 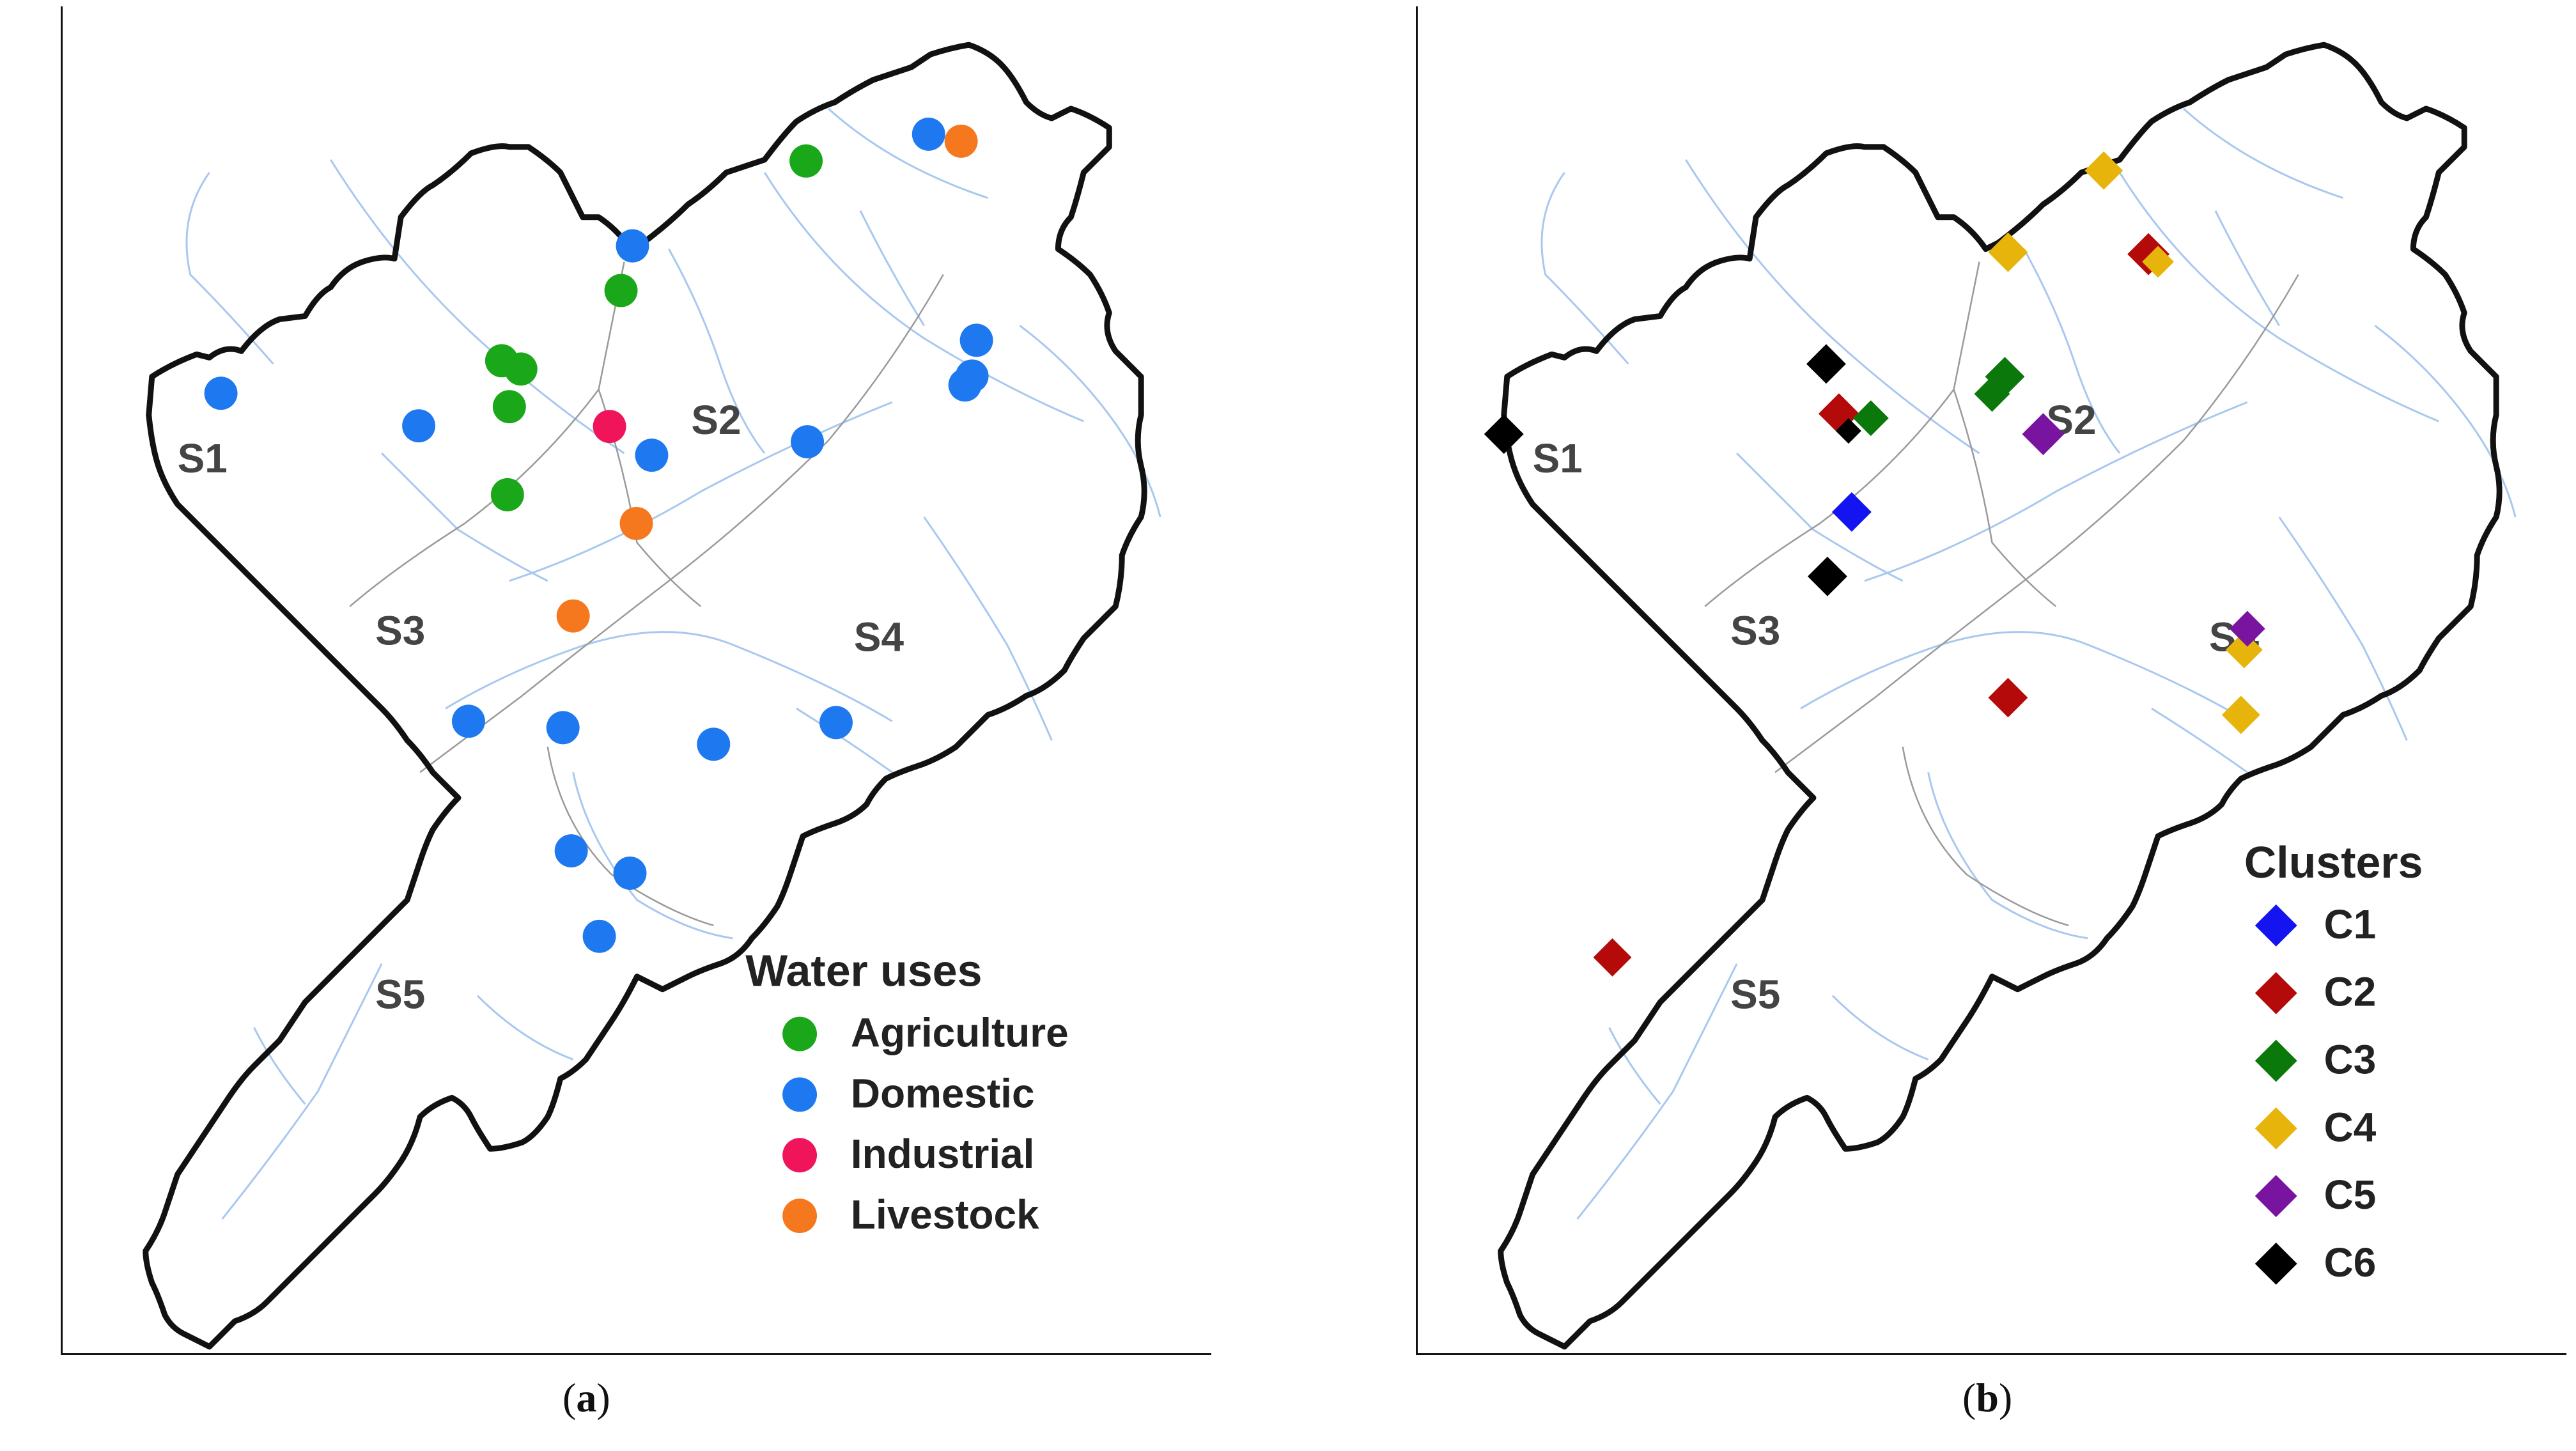 I want to click on legend-a-swatch-agriculture, so click(x=800, y=1033).